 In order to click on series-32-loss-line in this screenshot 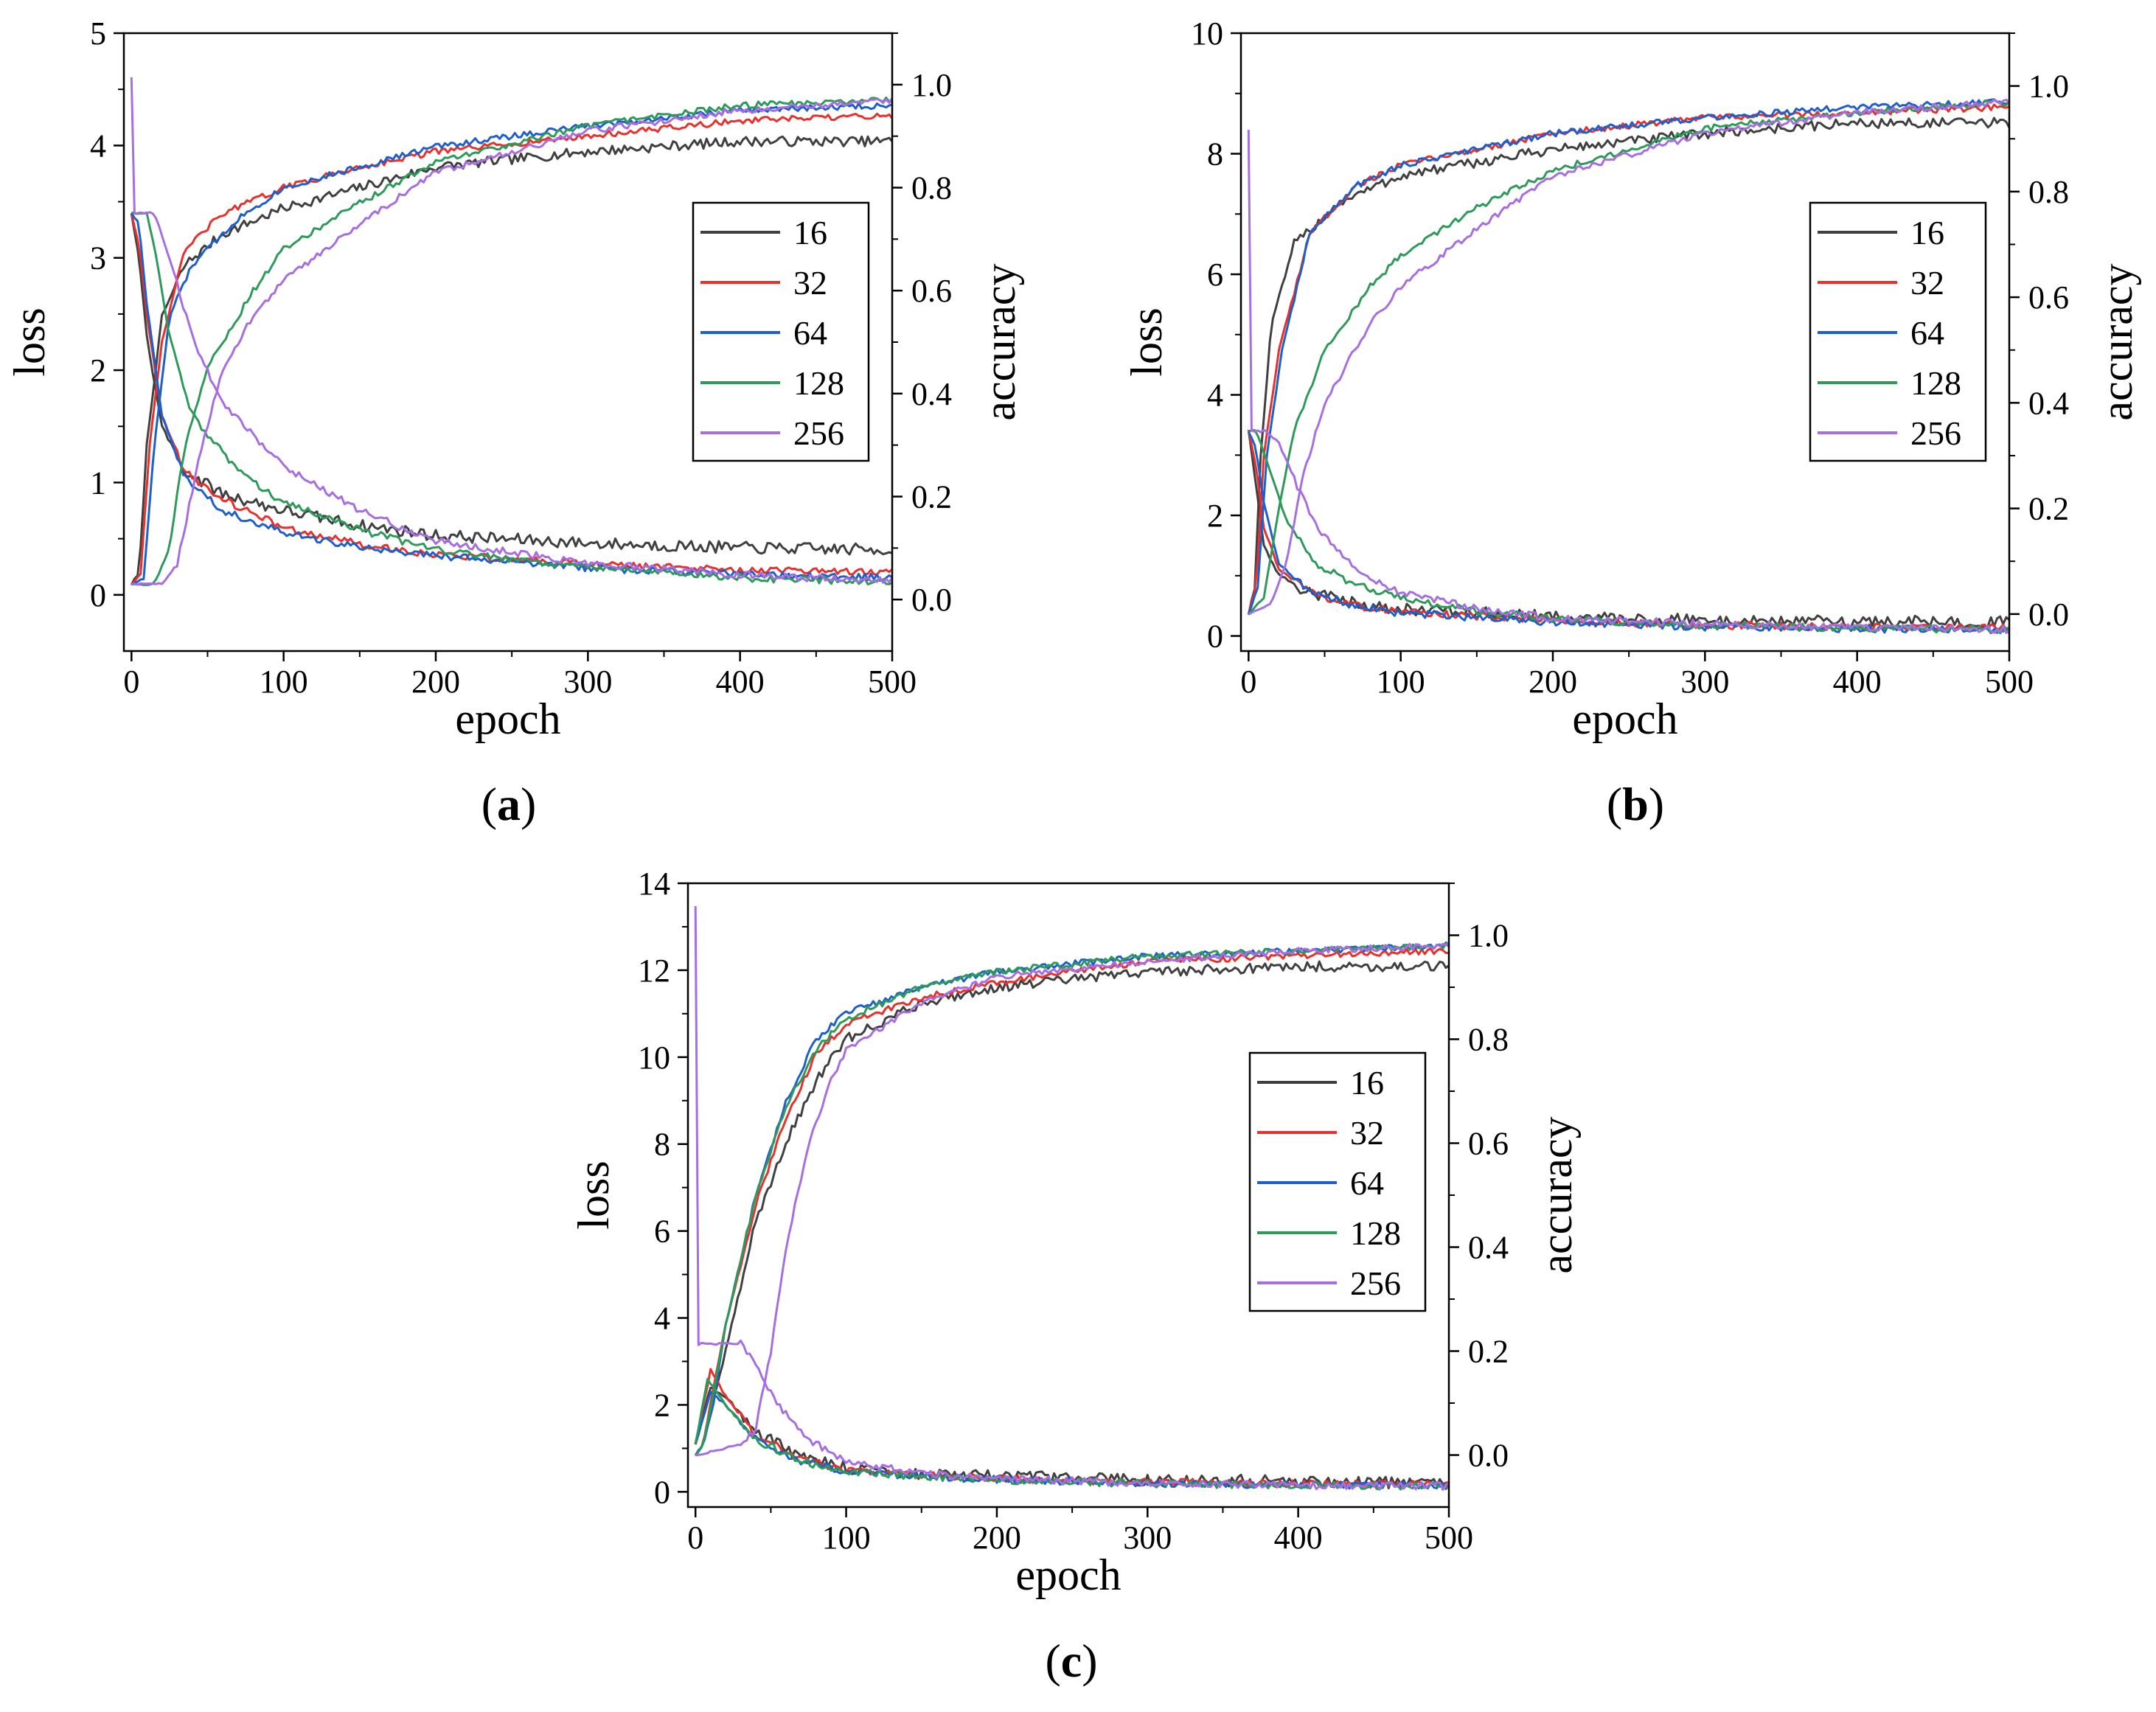, I will do `click(511, 394)`.